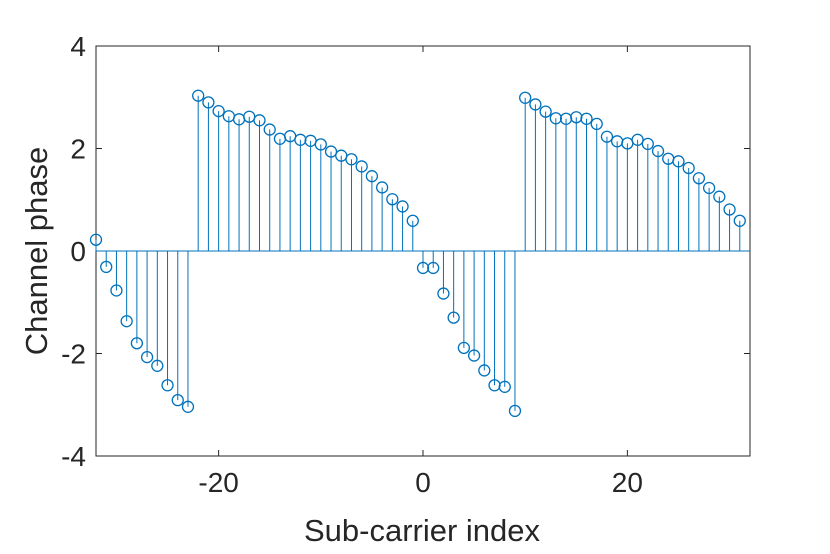 This screenshot has height=554, width=830. What do you see at coordinates (73, 354) in the screenshot?
I see `y-tick-label: -2` at bounding box center [73, 354].